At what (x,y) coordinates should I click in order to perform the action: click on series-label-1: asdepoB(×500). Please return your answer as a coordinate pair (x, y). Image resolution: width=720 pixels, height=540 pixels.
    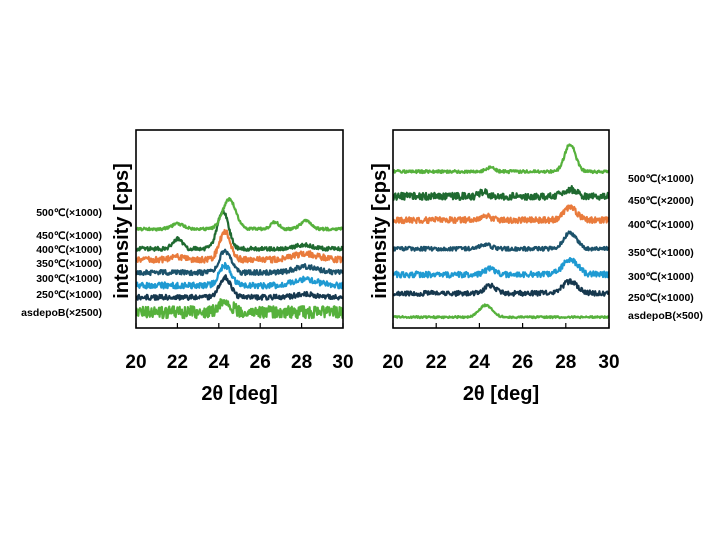
    Looking at the image, I should click on (665, 316).